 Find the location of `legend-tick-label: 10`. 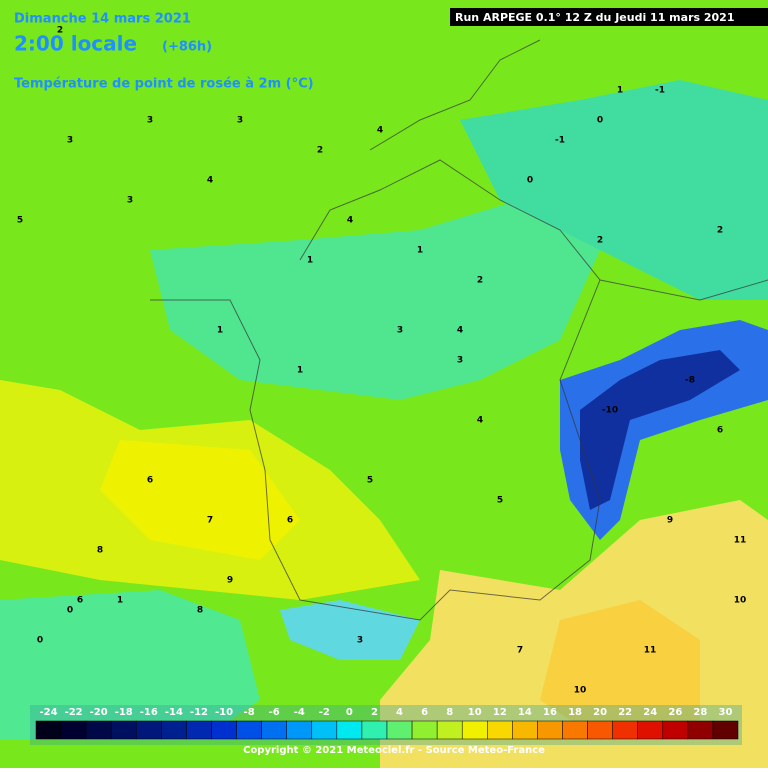

legend-tick-label: 10 is located at coordinates (475, 712).